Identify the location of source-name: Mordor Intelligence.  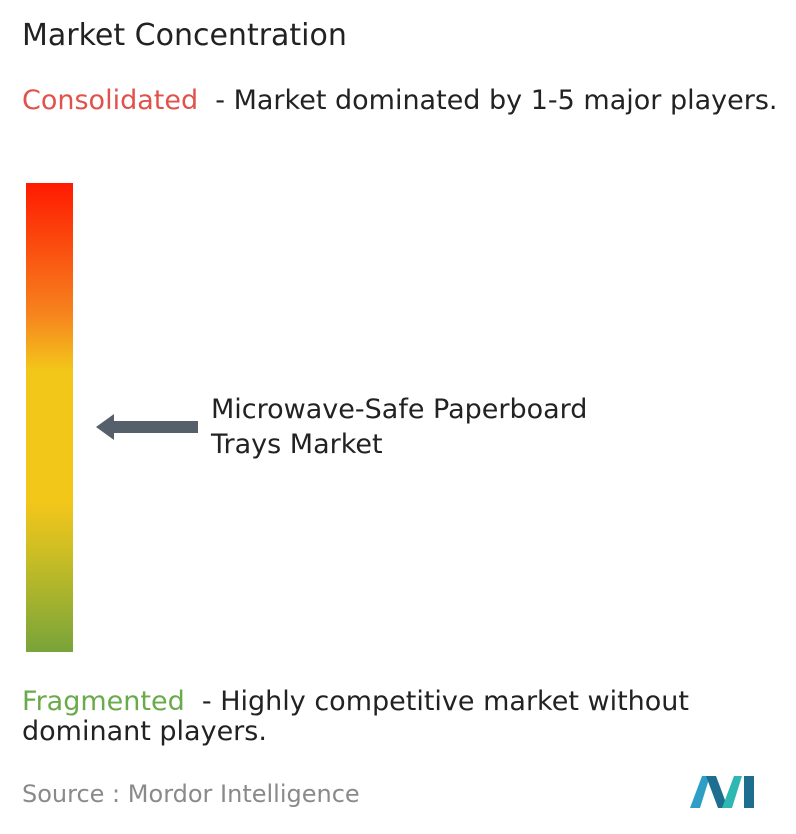
(243, 794).